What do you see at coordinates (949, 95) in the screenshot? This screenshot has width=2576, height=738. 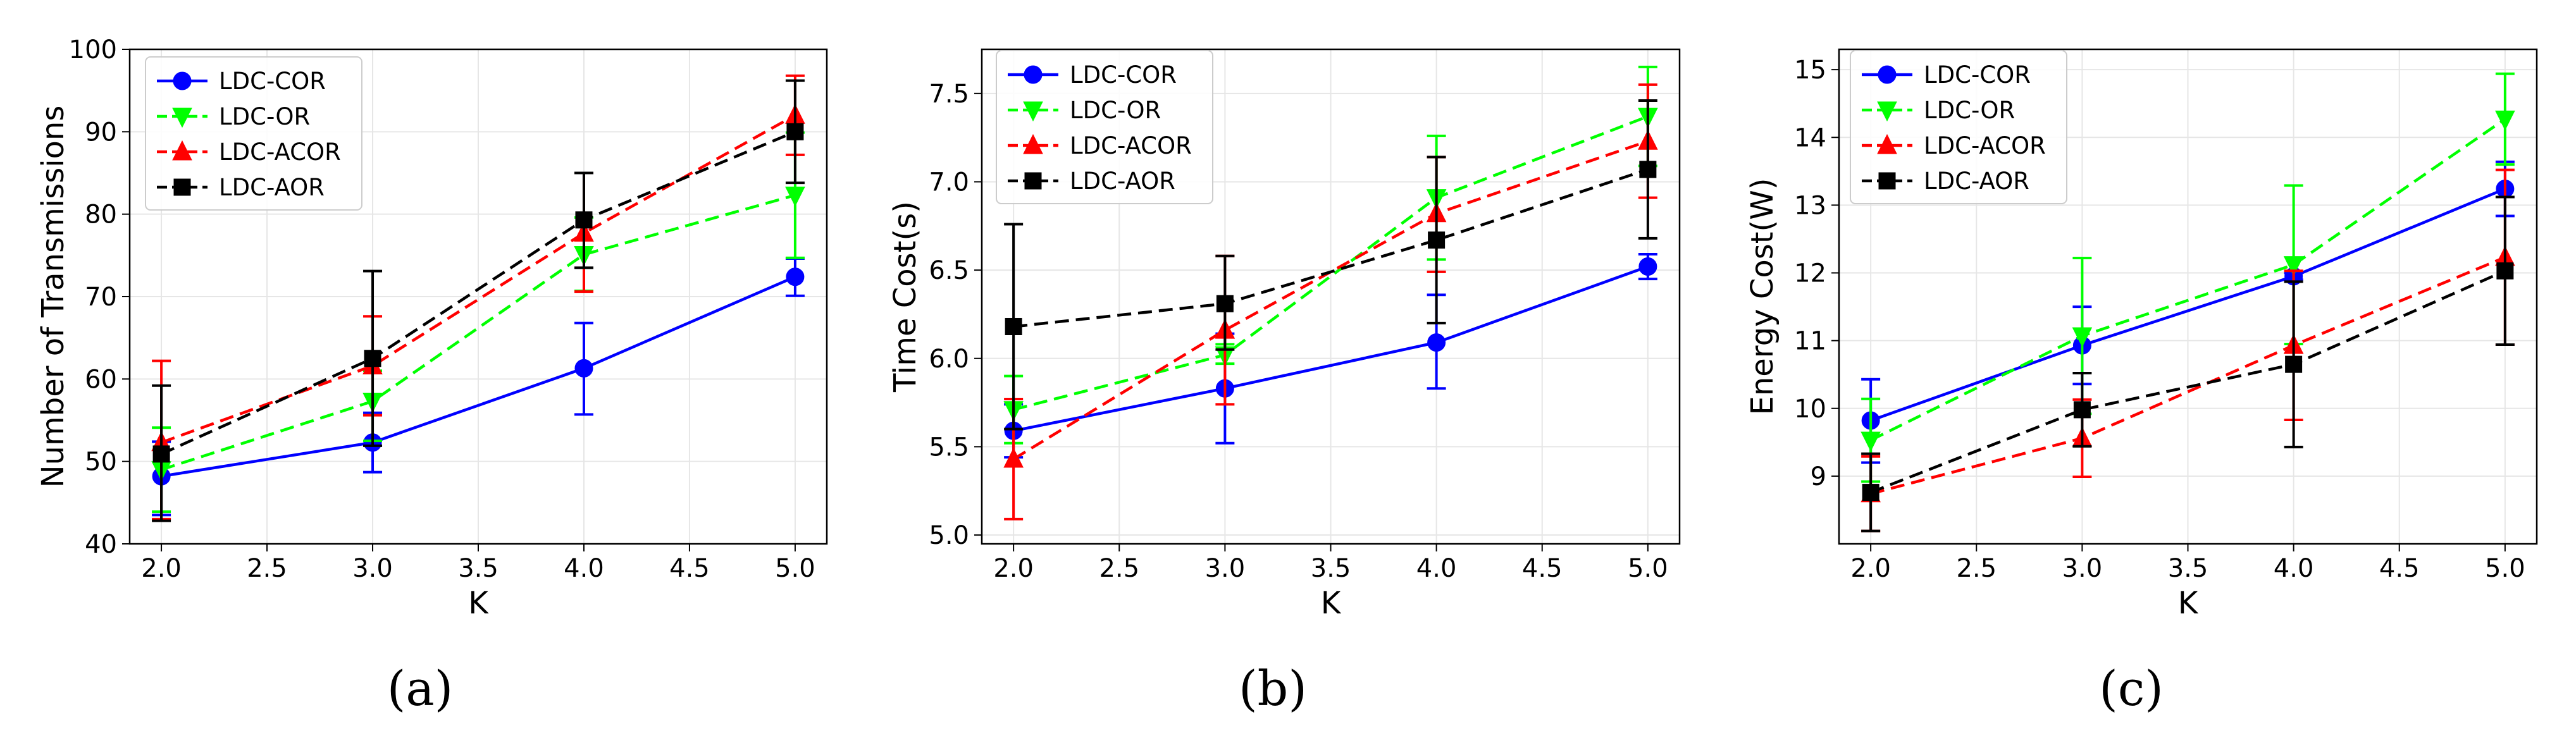 I see `y-tick-label: 7.5` at bounding box center [949, 95].